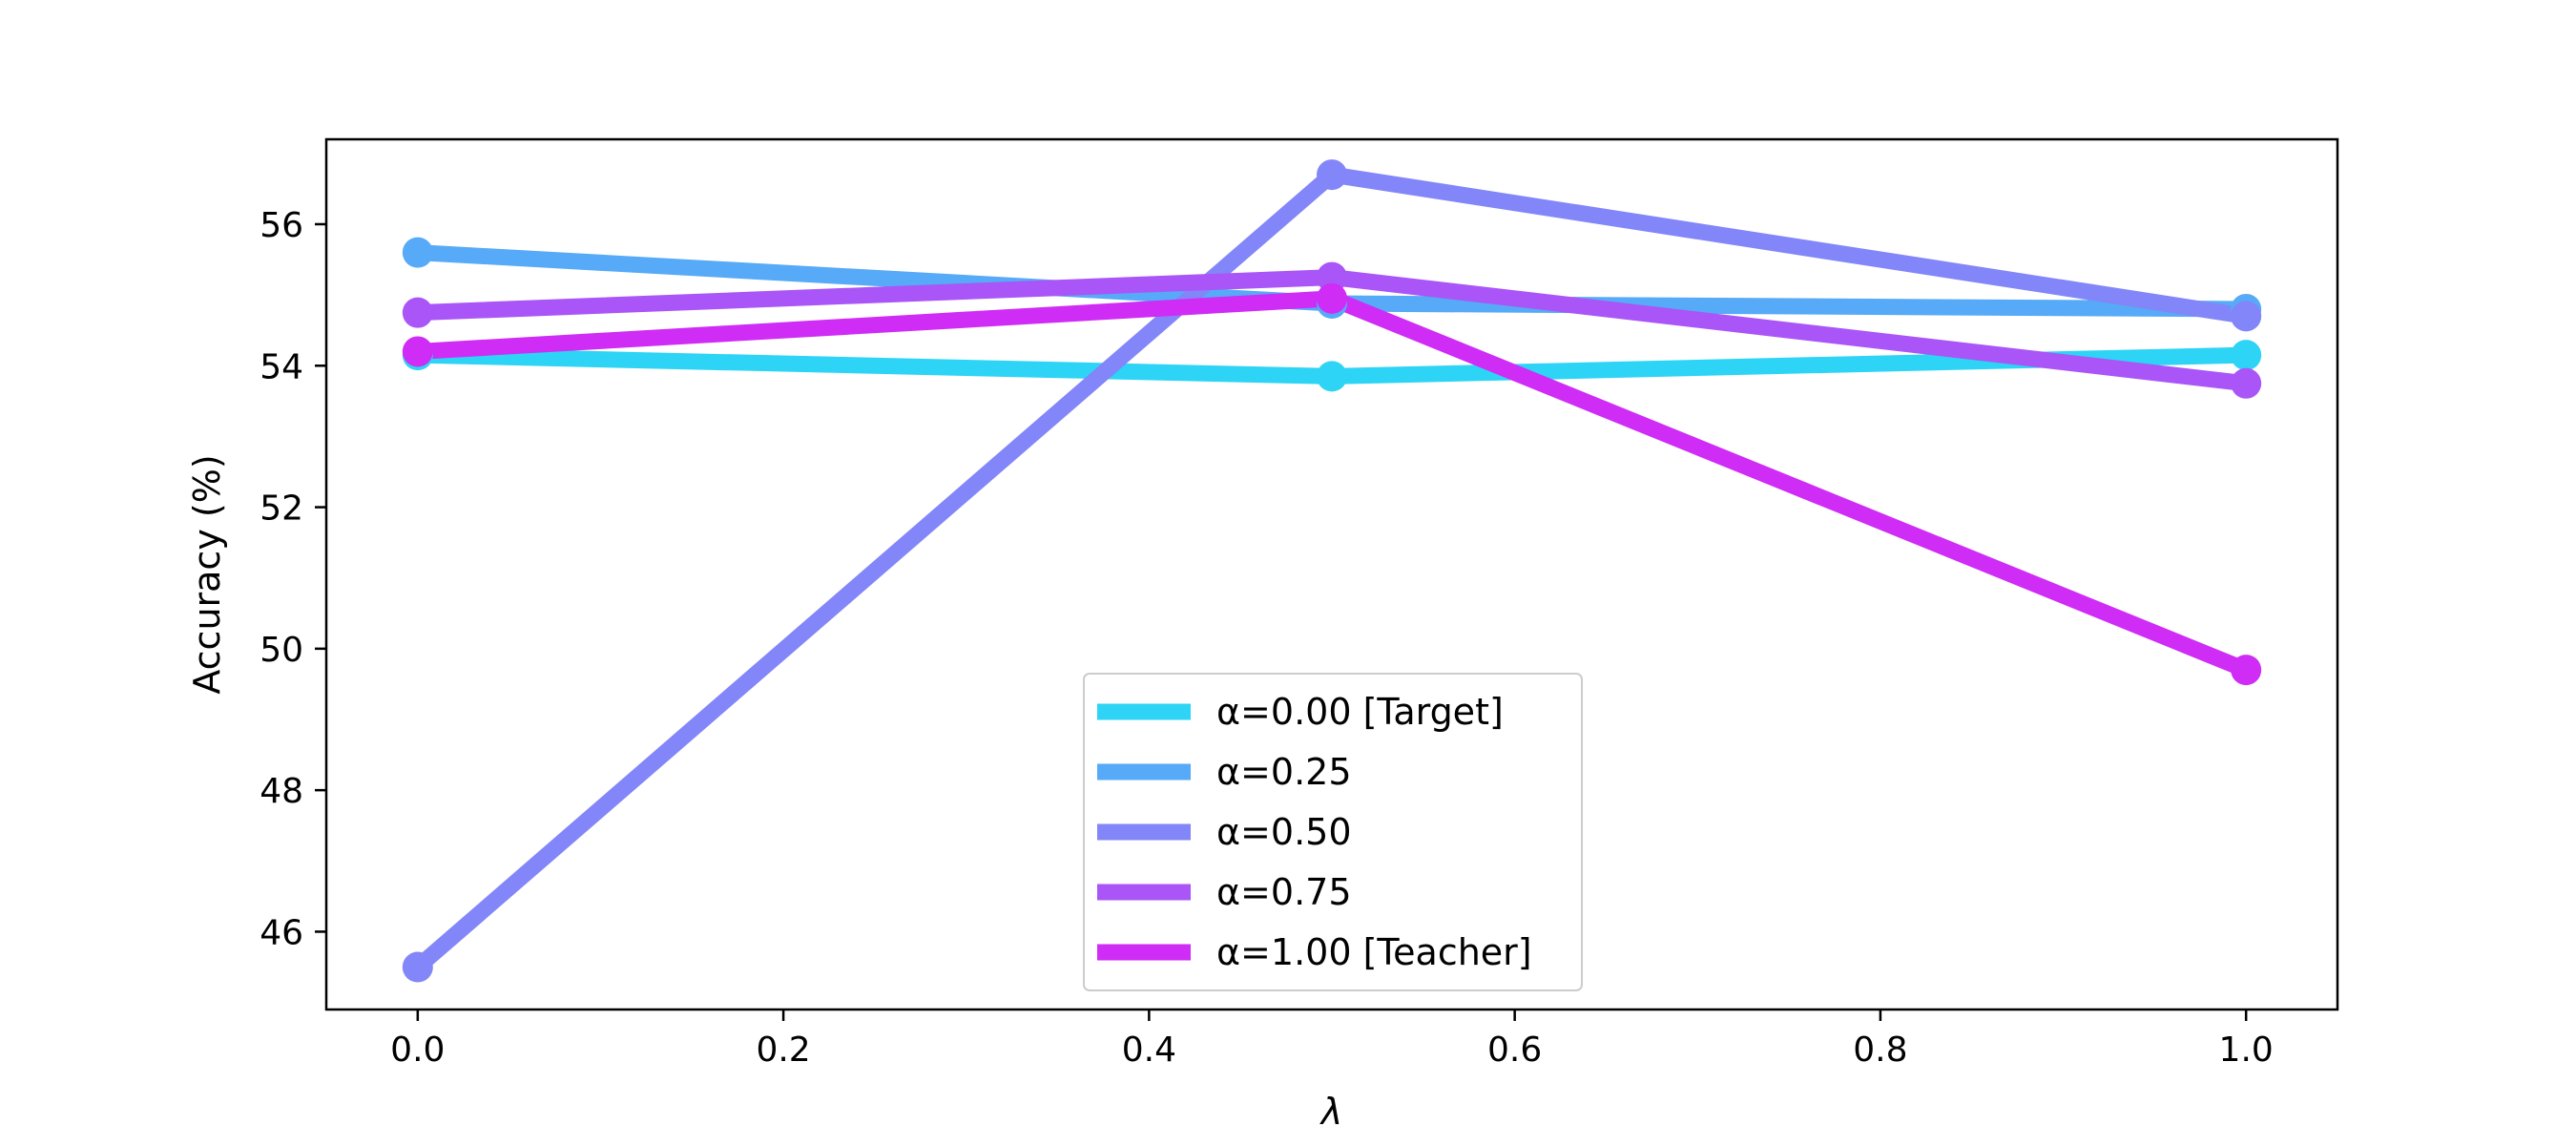 The image size is (2576, 1145). I want to click on x-tick-label: 0.2, so click(783, 1050).